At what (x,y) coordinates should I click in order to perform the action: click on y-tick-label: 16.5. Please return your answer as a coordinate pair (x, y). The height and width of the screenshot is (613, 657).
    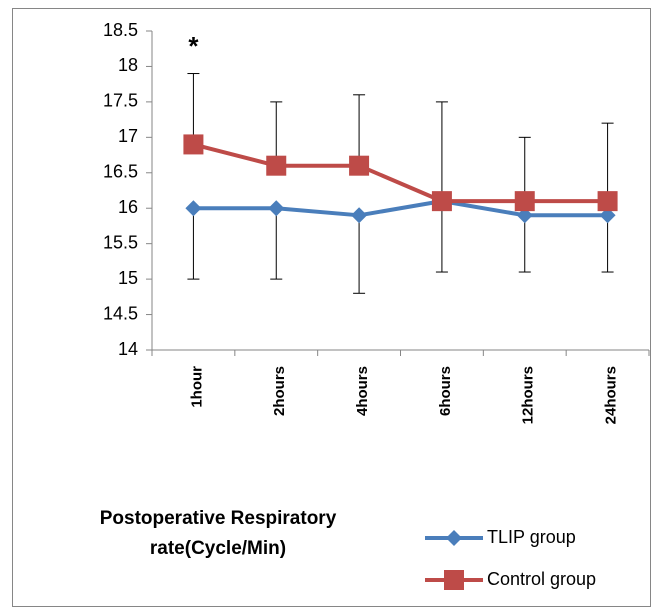
    Looking at the image, I should click on (120, 172).